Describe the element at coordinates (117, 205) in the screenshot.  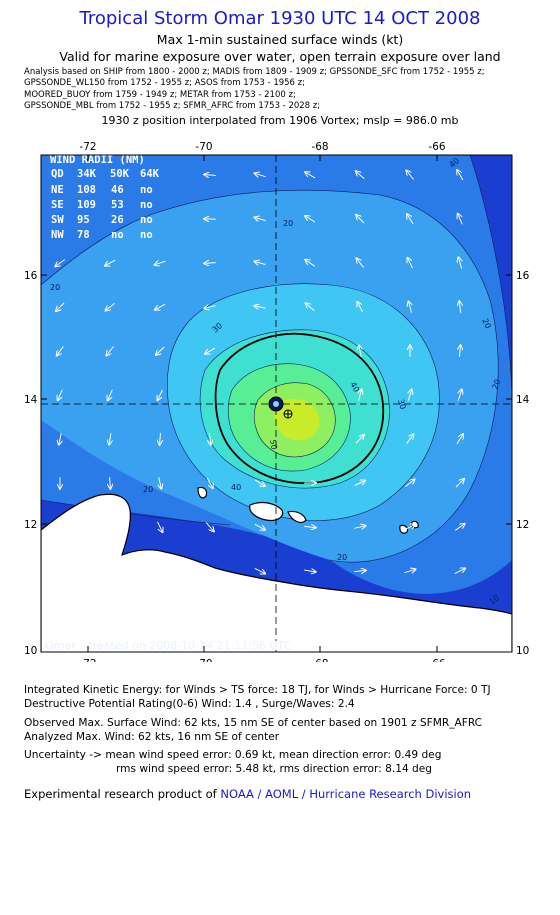
I see `wind-radii-value: 53` at that location.